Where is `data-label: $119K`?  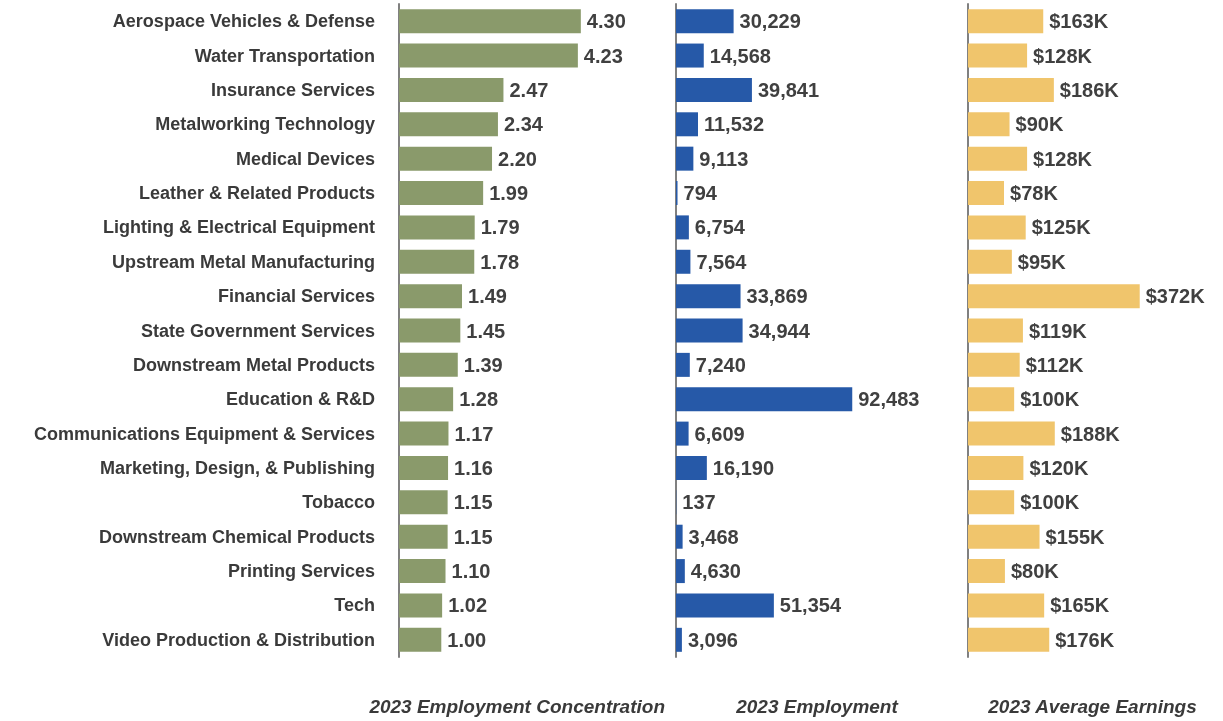 data-label: $119K is located at coordinates (1058, 330).